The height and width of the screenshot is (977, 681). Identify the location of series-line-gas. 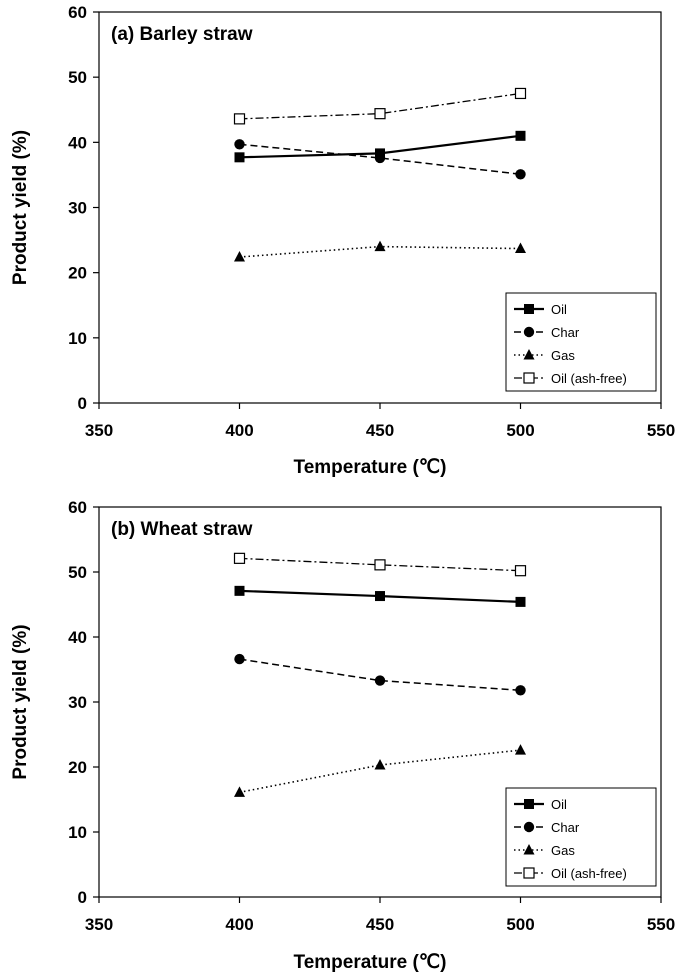
(380, 771).